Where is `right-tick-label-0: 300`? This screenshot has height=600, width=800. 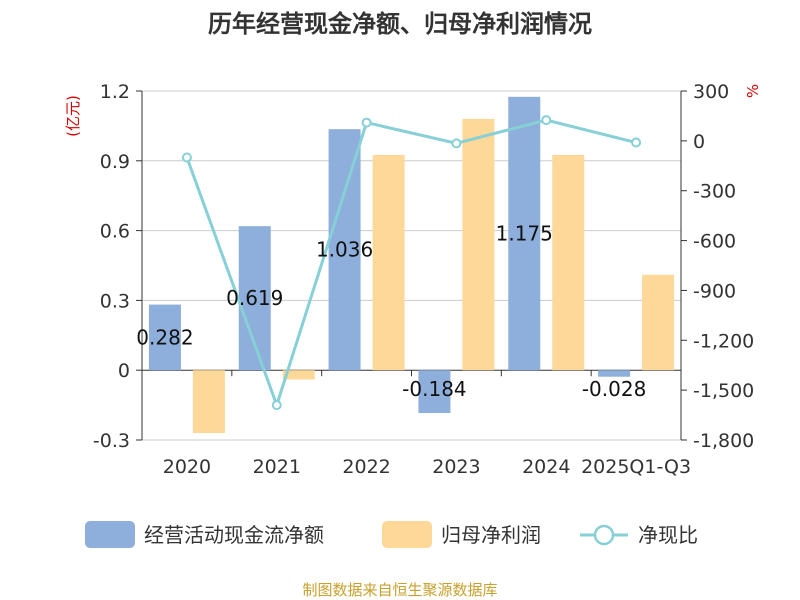
right-tick-label-0: 300 is located at coordinates (711, 92).